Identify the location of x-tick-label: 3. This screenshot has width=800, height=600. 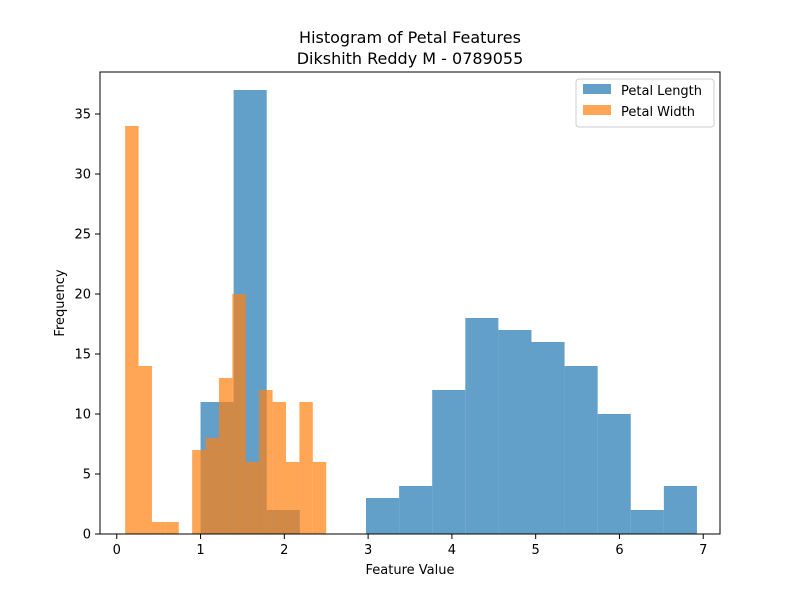
(368, 550).